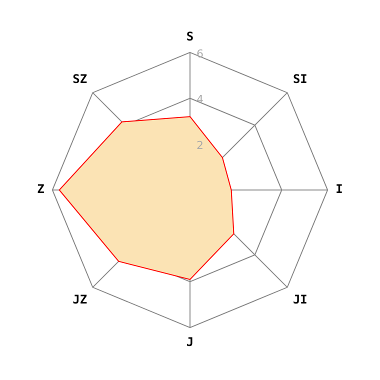 This screenshot has width=380, height=380. What do you see at coordinates (80, 299) in the screenshot?
I see `spoke-label: JZ` at bounding box center [80, 299].